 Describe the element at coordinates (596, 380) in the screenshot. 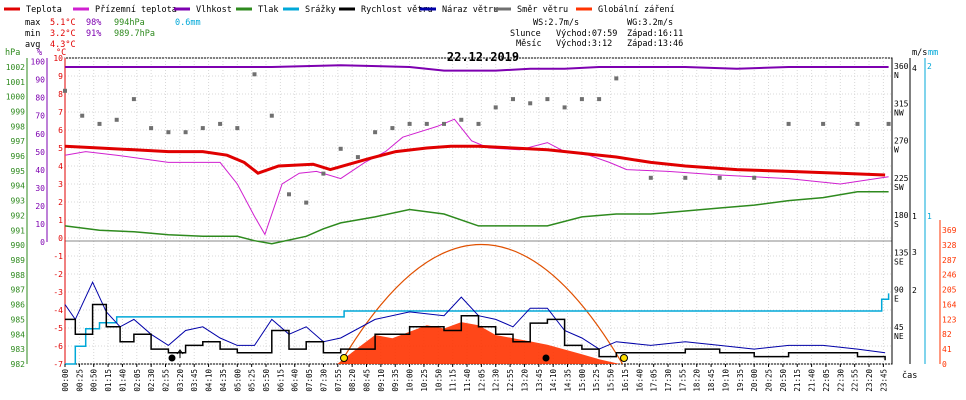

I see `time-tick-label: 15:25` at that location.